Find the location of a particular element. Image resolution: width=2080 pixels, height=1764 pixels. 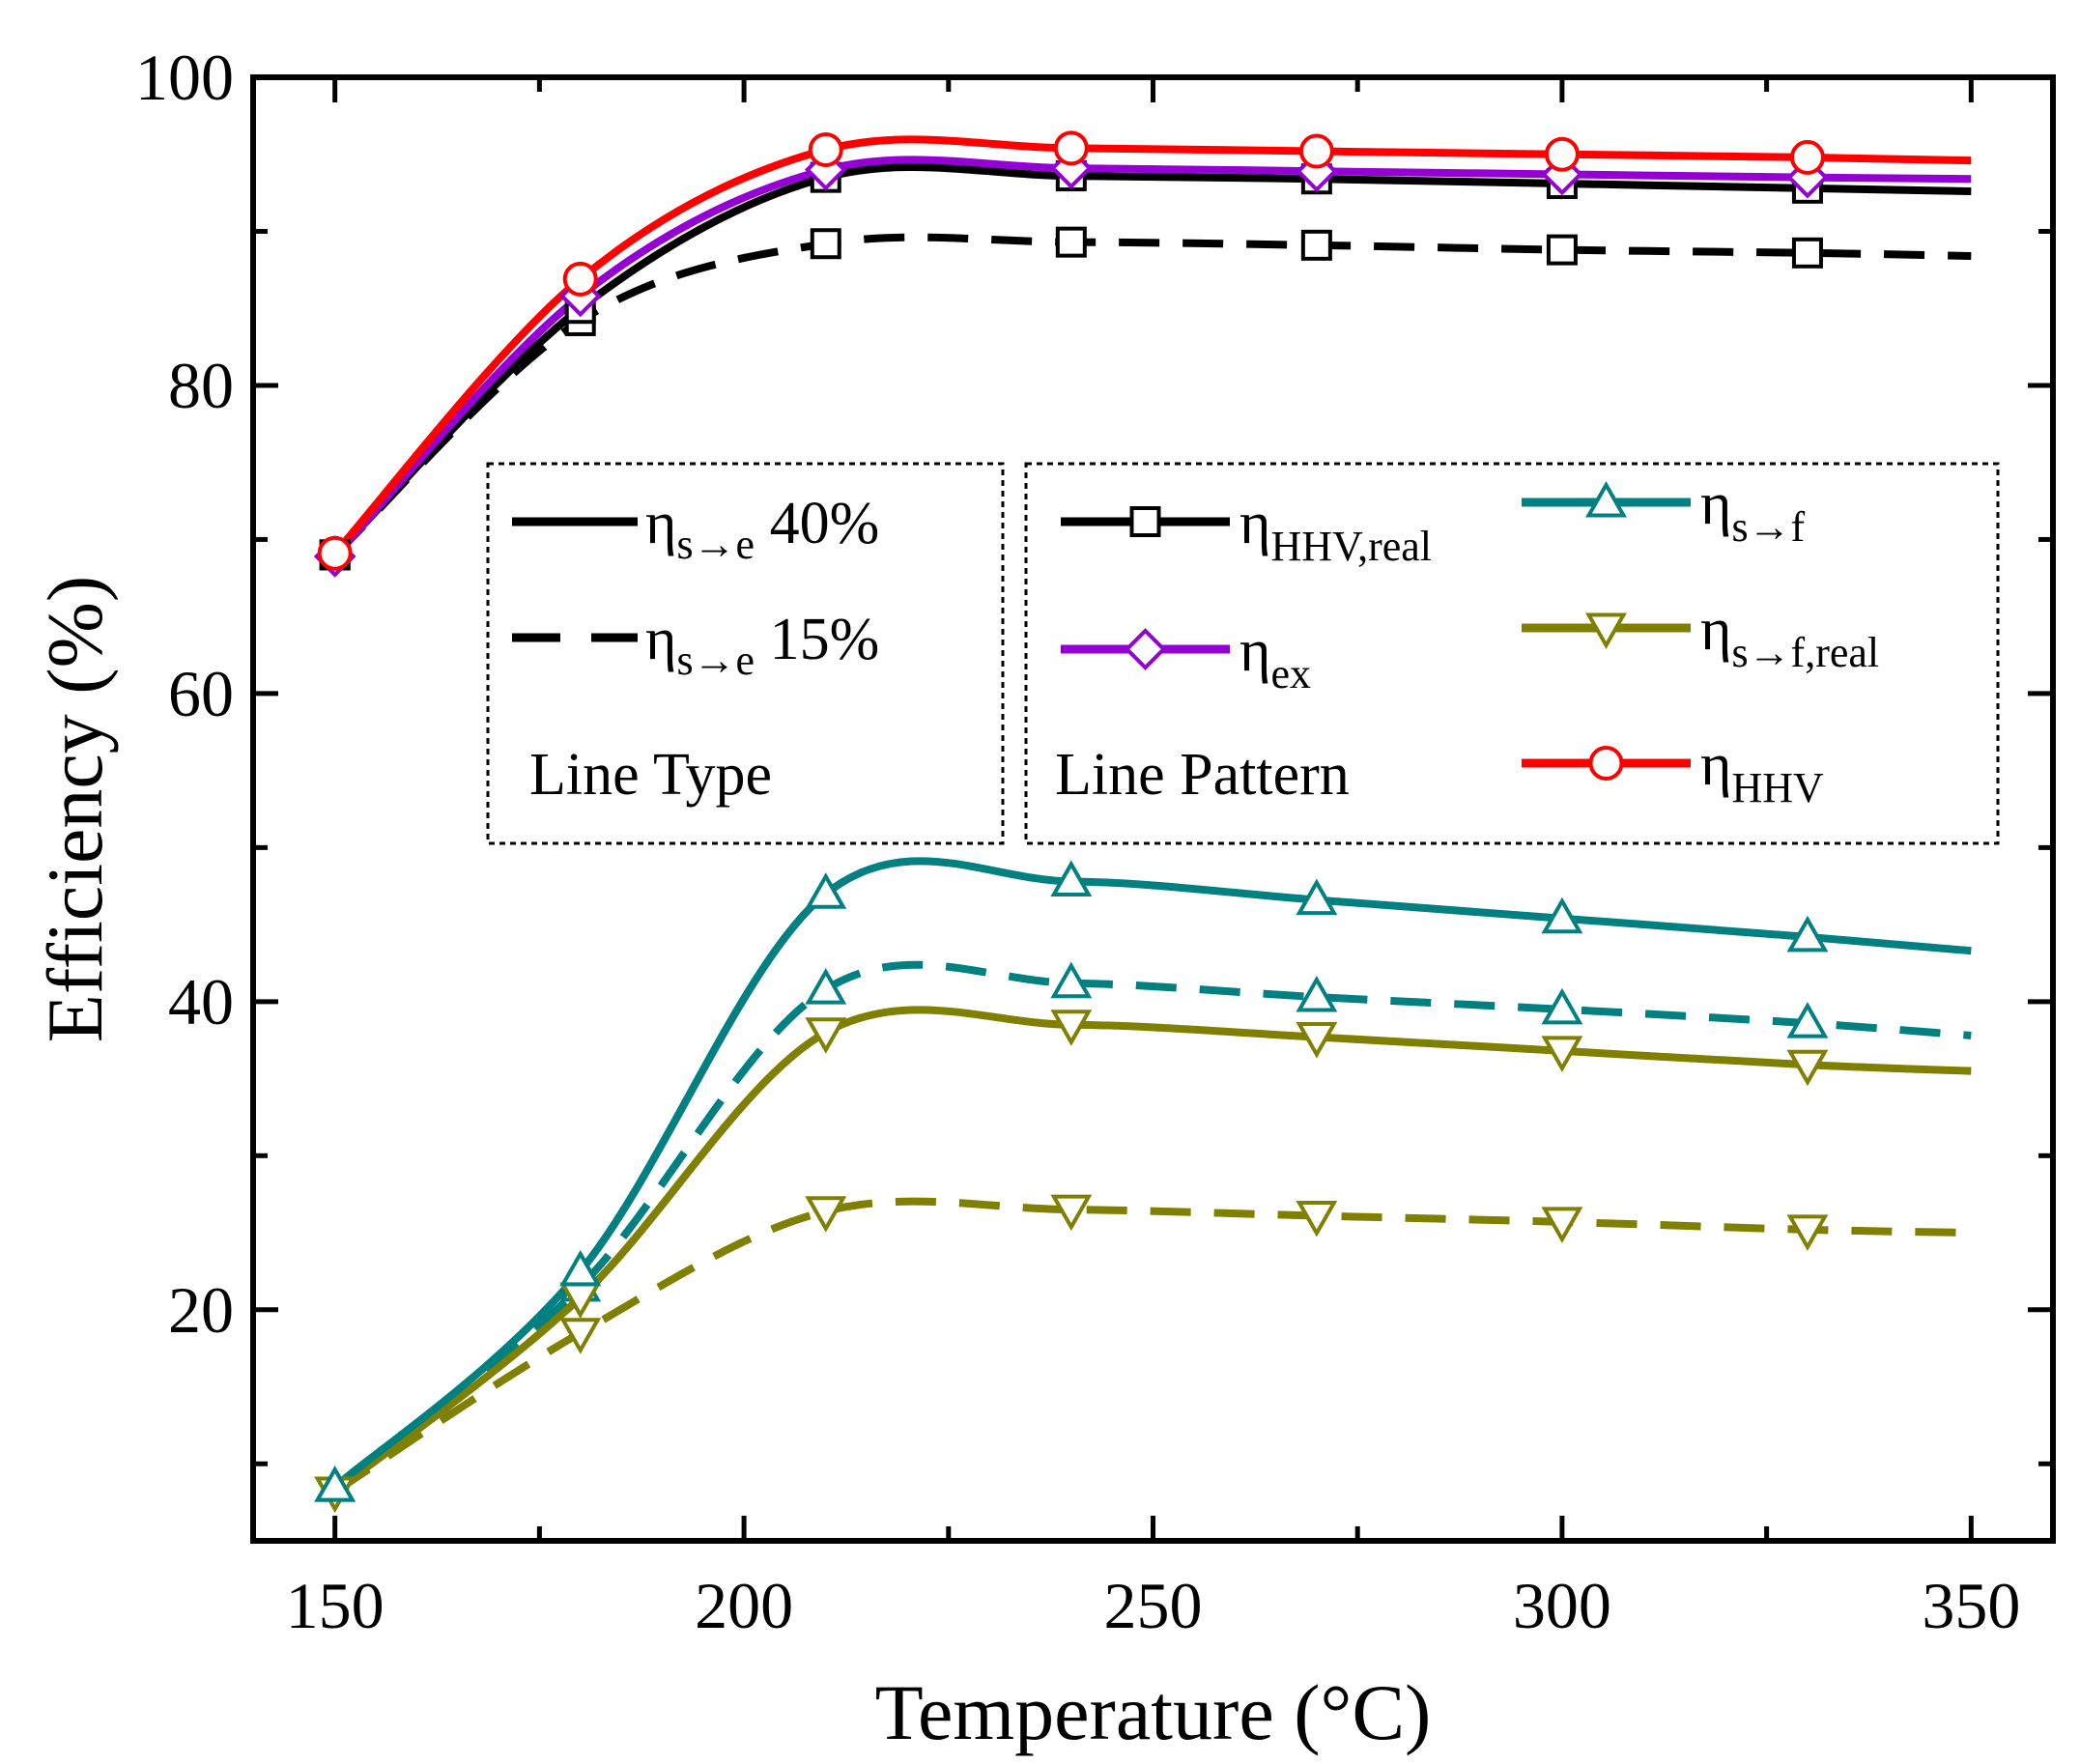

y-tick-label: 100 is located at coordinates (184, 77).